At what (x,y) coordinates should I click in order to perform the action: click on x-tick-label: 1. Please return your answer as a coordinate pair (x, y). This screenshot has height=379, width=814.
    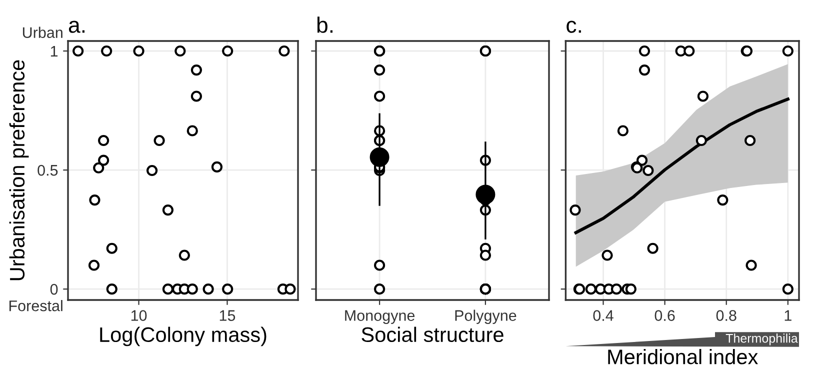
    Looking at the image, I should click on (788, 315).